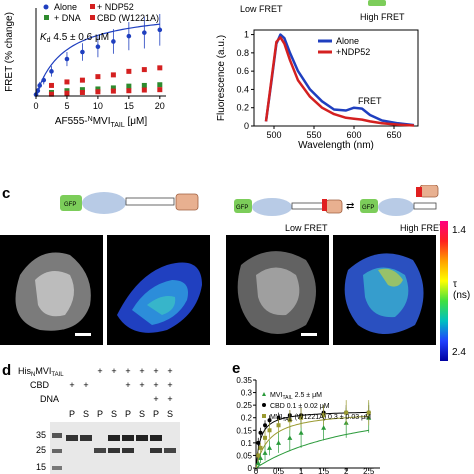  I want to click on band-lane6, so click(142, 438).